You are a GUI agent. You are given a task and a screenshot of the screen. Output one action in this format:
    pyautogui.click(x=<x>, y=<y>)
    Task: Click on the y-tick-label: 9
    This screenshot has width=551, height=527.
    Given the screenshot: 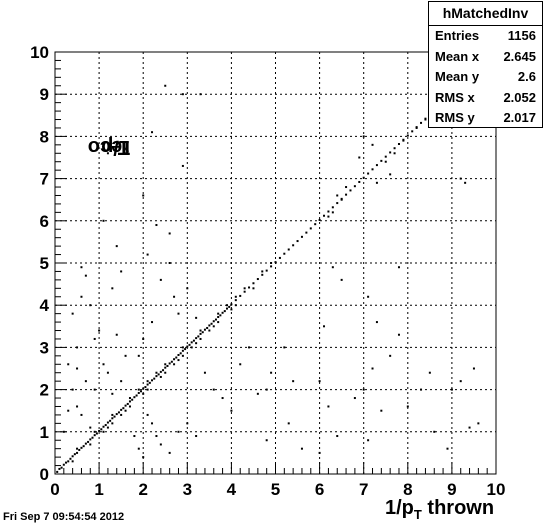 What is the action you would take?
    pyautogui.click(x=44, y=94)
    